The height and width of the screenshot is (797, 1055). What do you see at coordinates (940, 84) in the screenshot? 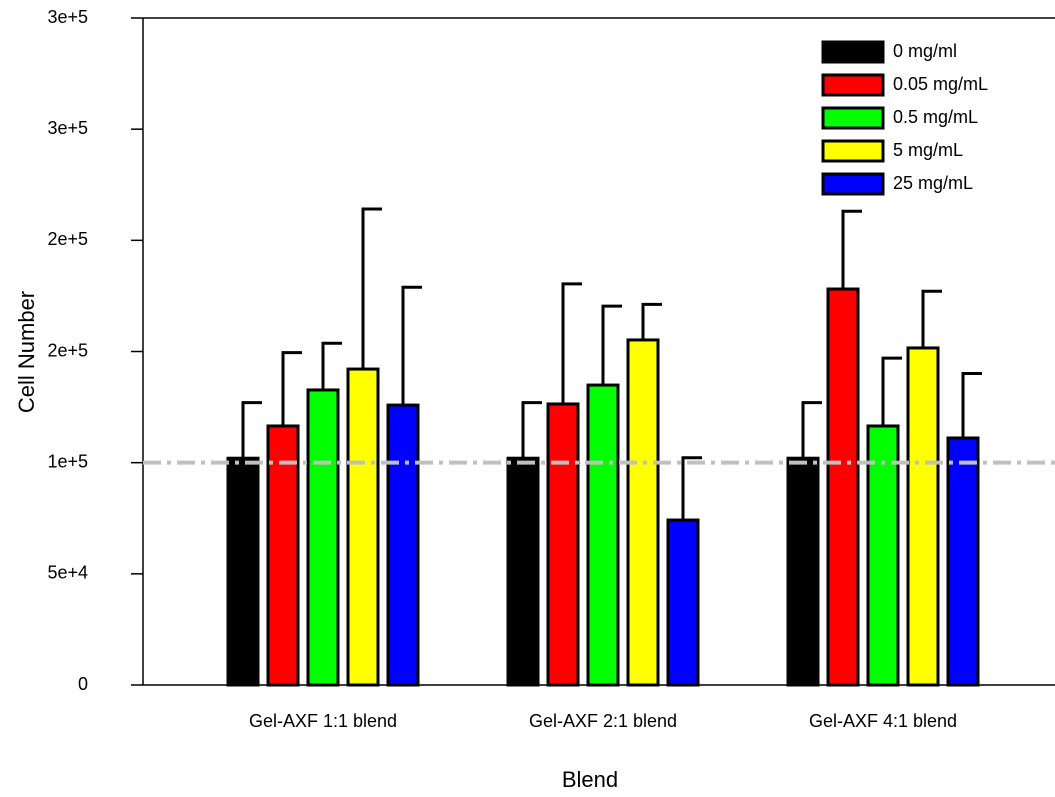
I see `legend-label: 0.05 mg/mL` at bounding box center [940, 84].